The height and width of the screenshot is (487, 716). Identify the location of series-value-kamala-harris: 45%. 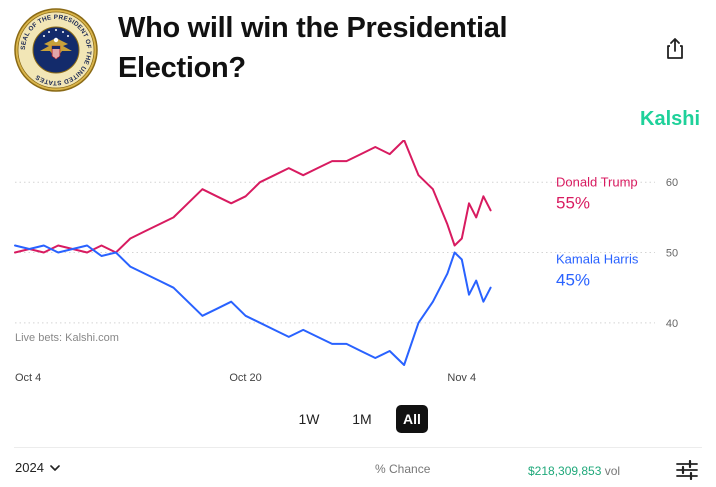
(573, 280).